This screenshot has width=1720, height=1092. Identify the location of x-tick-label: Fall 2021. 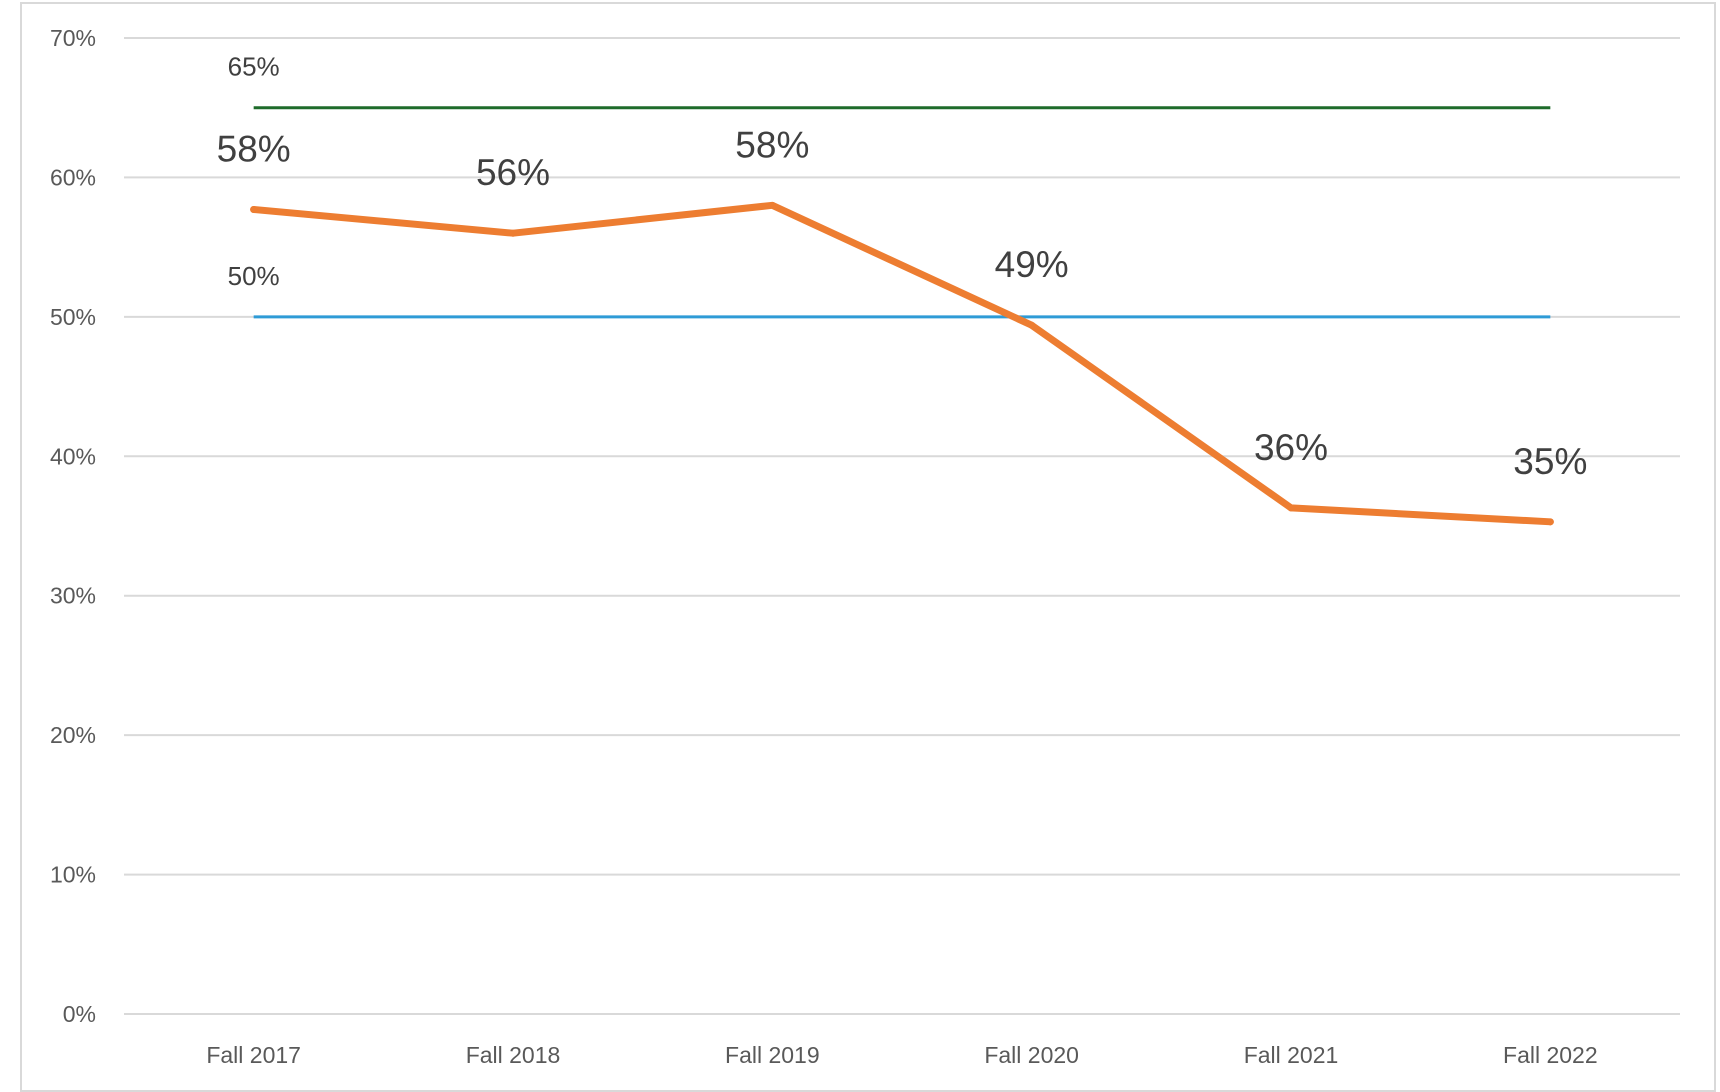
(1291, 1055).